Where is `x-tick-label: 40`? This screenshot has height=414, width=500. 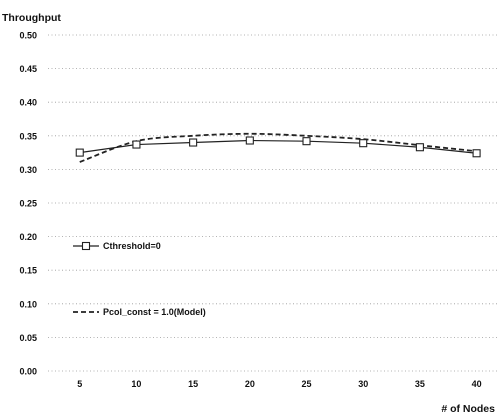
x-tick-label: 40 is located at coordinates (477, 384).